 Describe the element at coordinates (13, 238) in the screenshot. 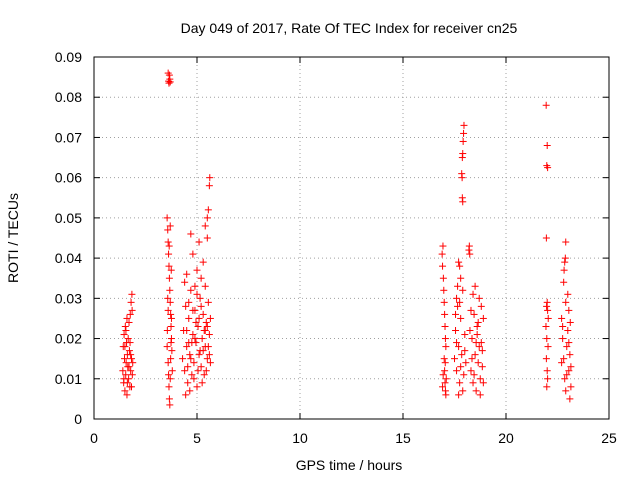

I see `y-axis-label: ROTI / TECUs` at that location.